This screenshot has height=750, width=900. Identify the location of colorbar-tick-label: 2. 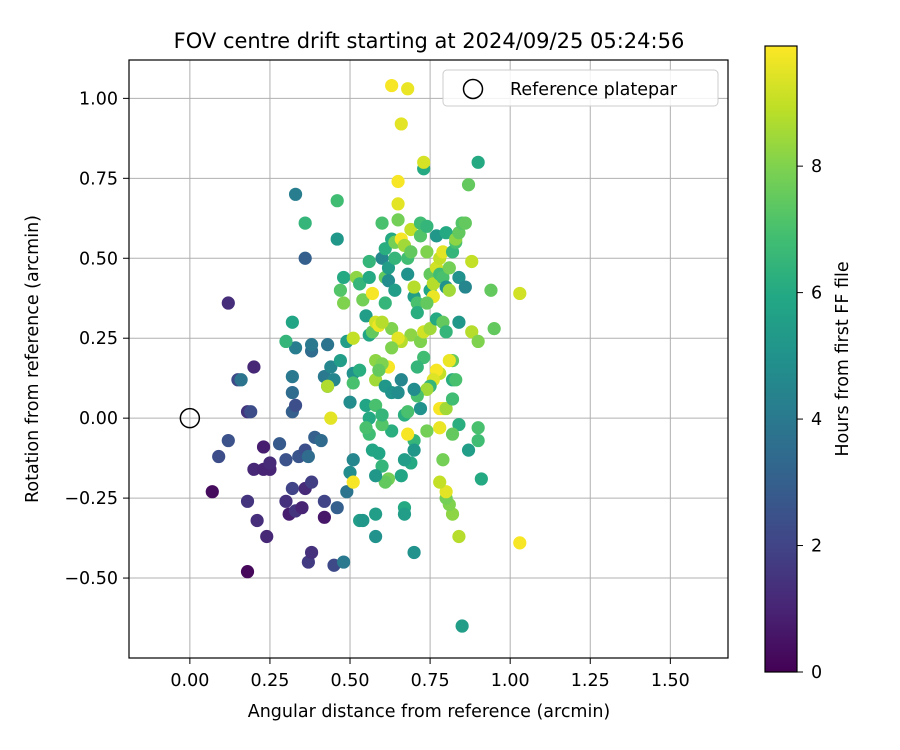
(816, 547).